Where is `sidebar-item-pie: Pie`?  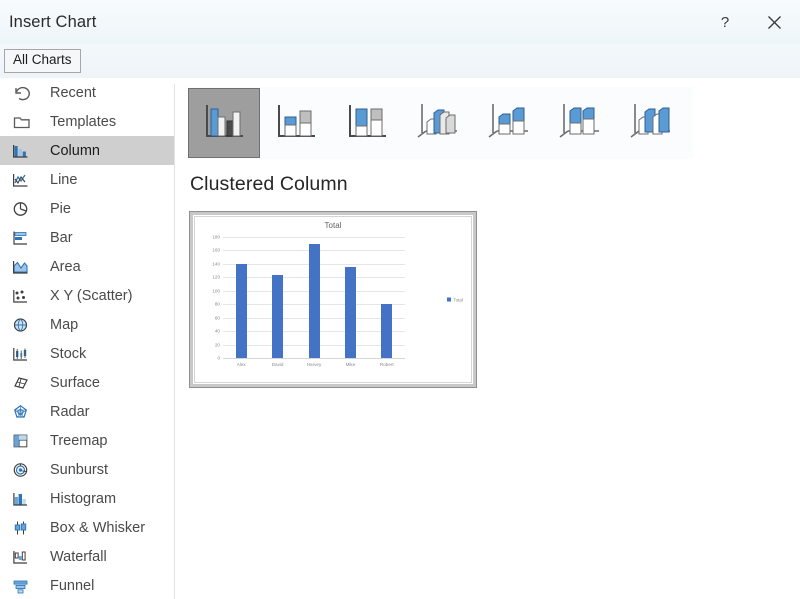 sidebar-item-pie: Pie is located at coordinates (87, 208).